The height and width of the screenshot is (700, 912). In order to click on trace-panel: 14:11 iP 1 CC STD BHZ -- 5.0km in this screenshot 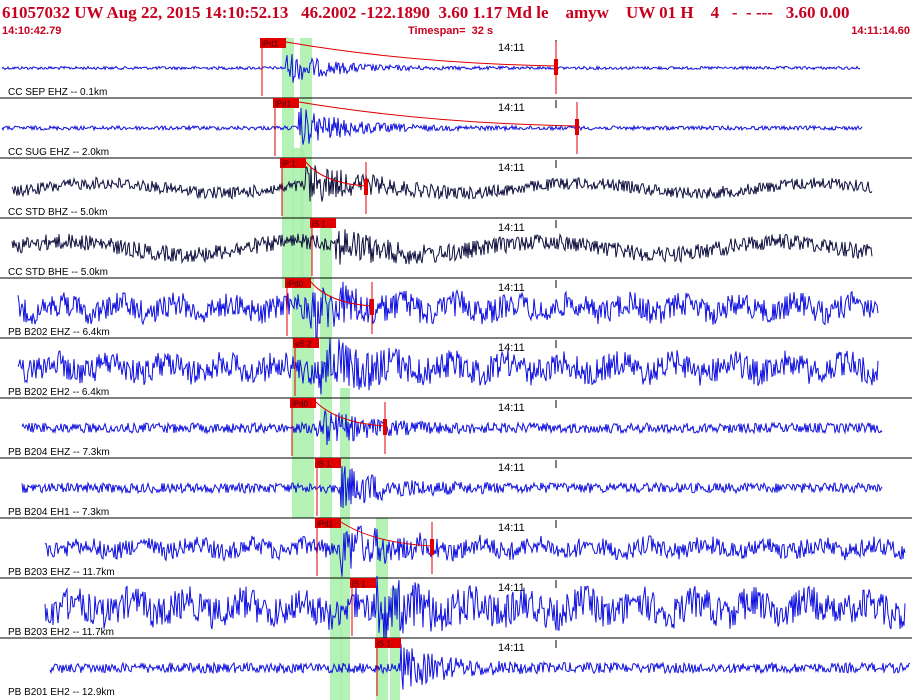, I will do `click(456, 187)`.